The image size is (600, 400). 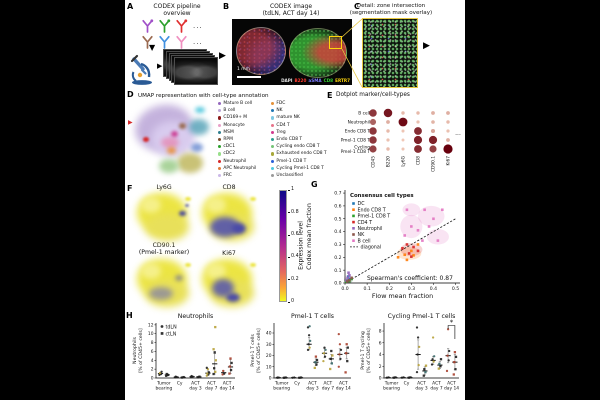 What do you see at coordinates (229, 111) in the screenshot?
I see `legend-label: B cell` at bounding box center [229, 111].